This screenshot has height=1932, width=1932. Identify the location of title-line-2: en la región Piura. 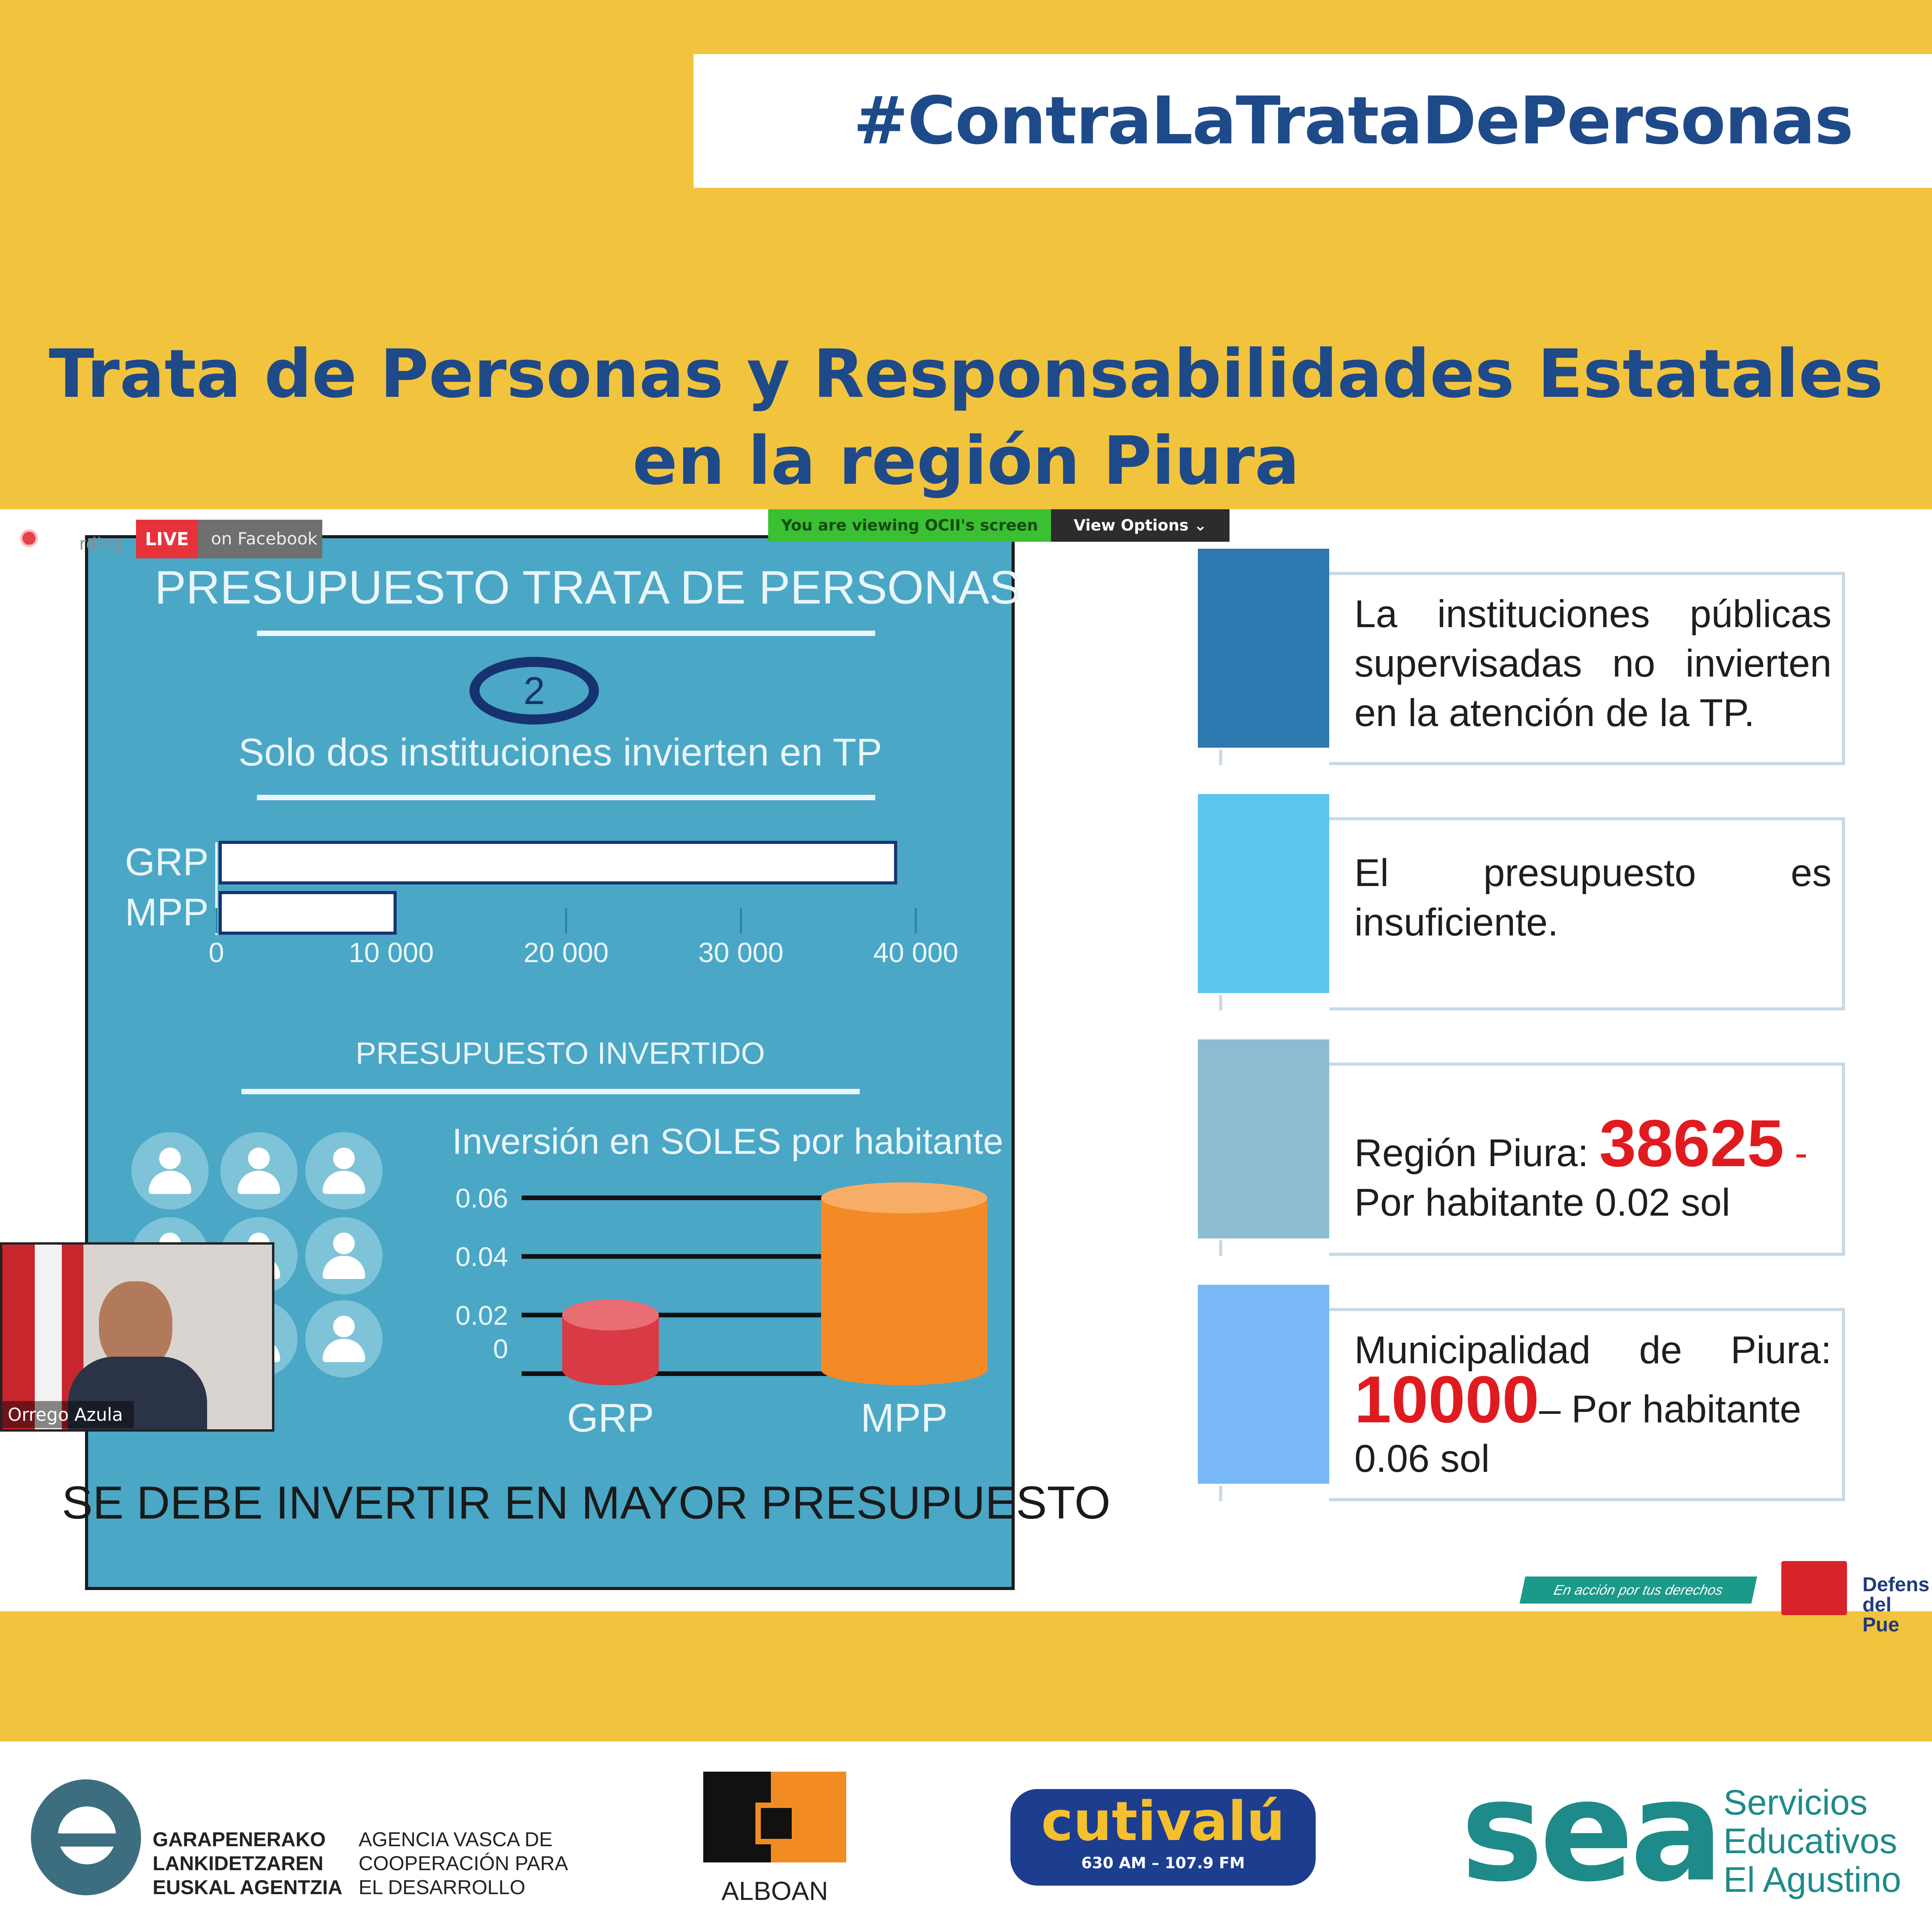
(966, 461).